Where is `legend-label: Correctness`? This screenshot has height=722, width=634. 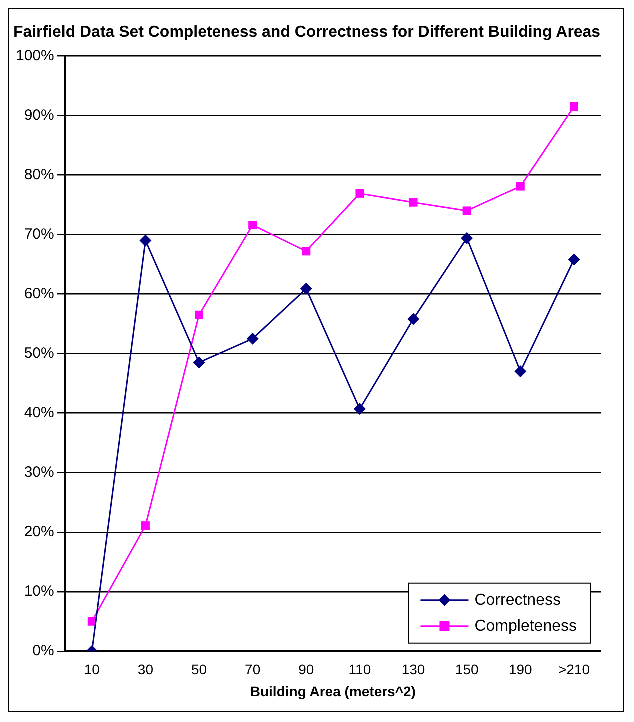 legend-label: Correctness is located at coordinates (517, 600).